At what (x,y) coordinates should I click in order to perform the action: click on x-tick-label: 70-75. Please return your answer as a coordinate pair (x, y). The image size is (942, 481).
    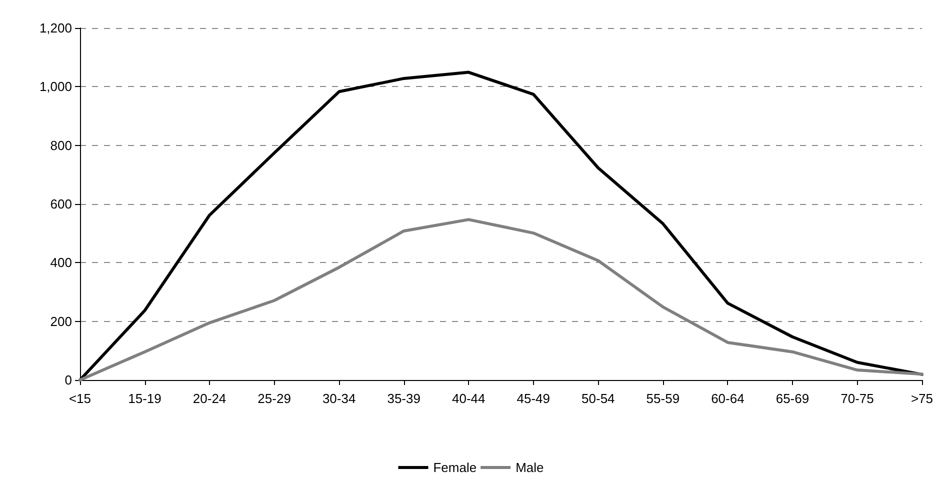
    Looking at the image, I should click on (857, 398).